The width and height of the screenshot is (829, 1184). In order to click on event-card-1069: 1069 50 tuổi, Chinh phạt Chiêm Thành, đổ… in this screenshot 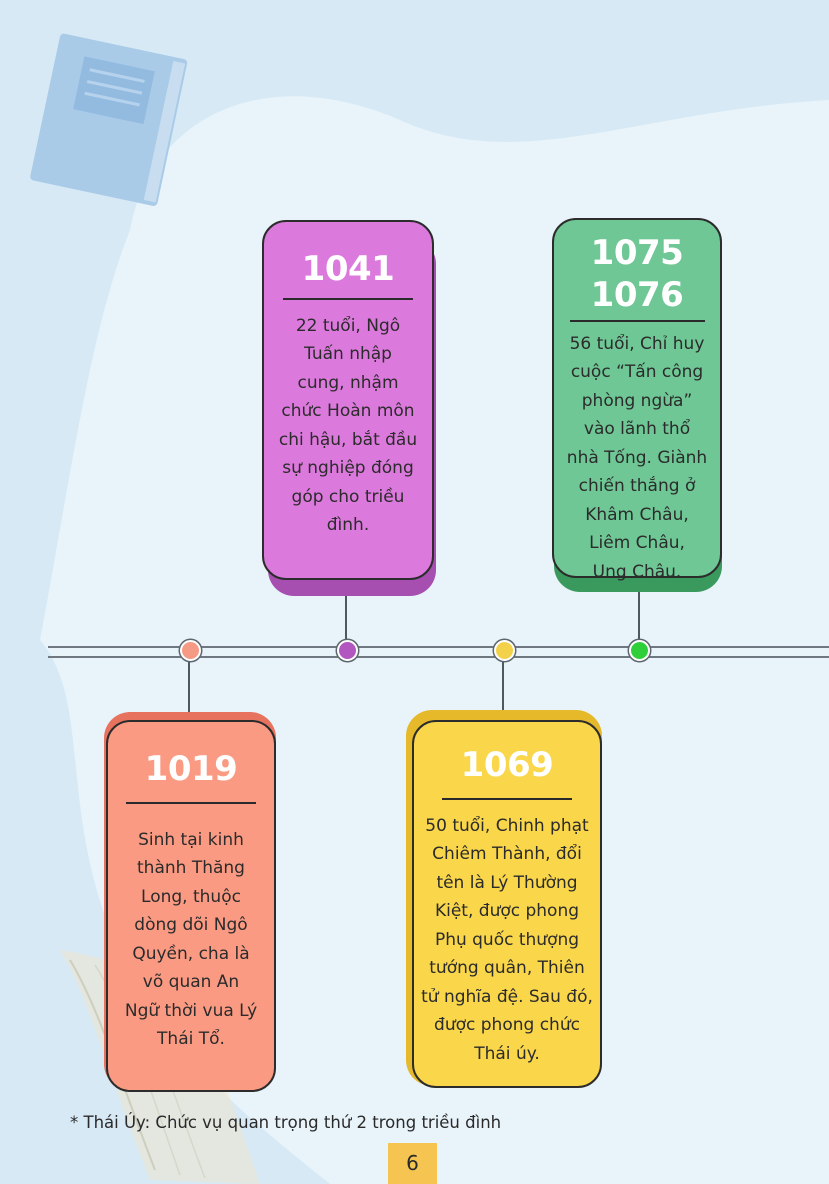, I will do `click(504, 899)`.